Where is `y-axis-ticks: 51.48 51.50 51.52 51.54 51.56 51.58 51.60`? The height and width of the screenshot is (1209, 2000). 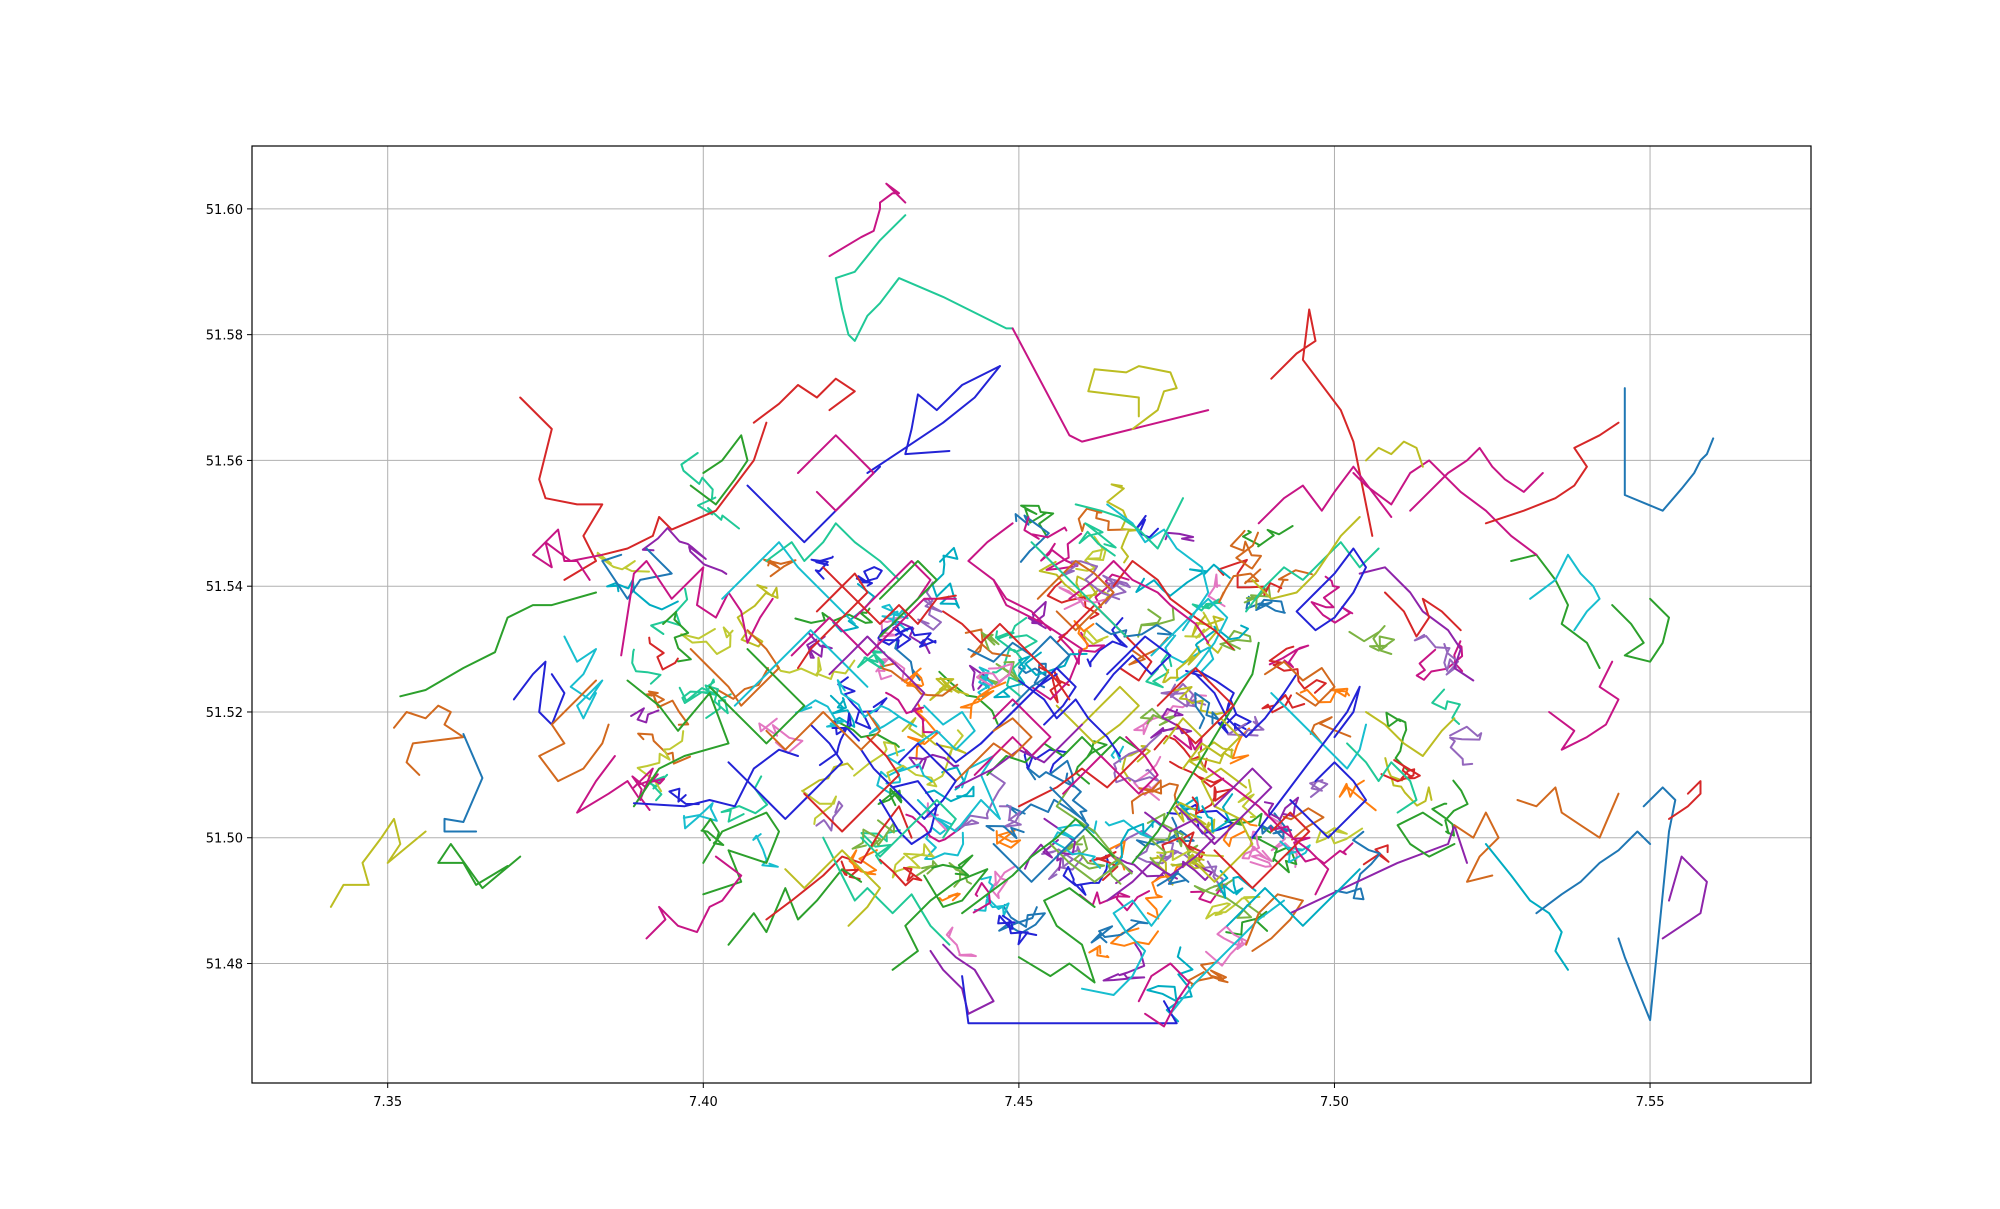
y-axis-ticks: 51.48 51.50 51.52 51.54 51.56 51.58 51.60 is located at coordinates (229, 588).